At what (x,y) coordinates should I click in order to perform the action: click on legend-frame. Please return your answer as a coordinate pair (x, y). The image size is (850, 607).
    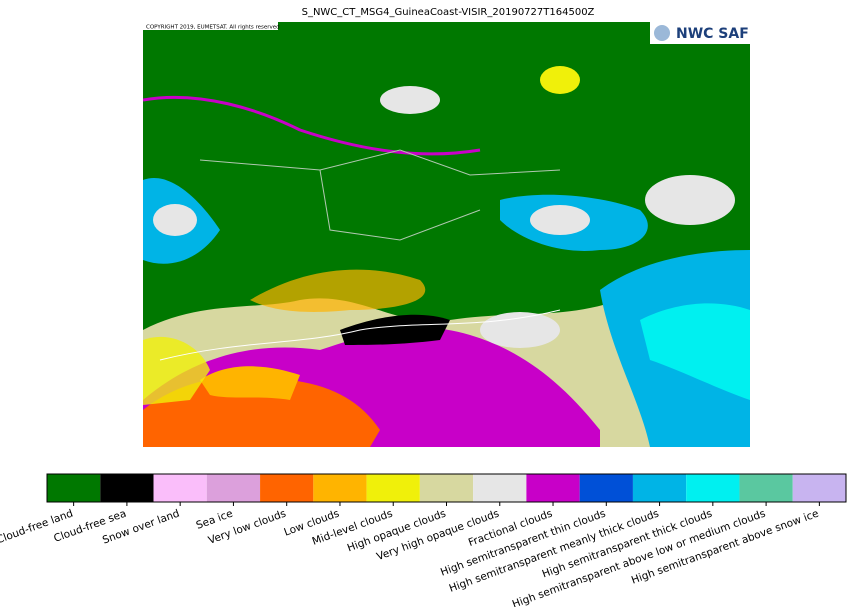
    Looking at the image, I should click on (446, 488).